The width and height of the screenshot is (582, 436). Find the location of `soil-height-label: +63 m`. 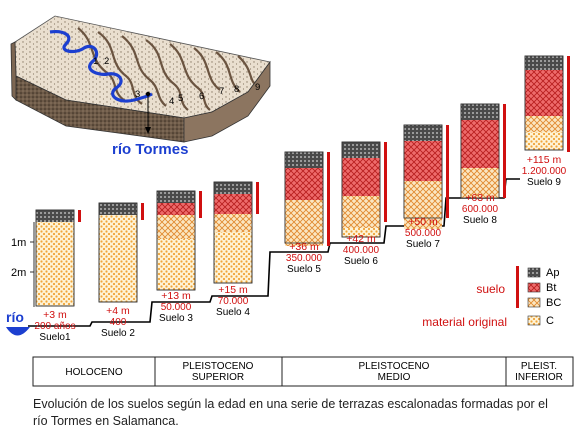

soil-height-label: +63 m is located at coordinates (480, 198).